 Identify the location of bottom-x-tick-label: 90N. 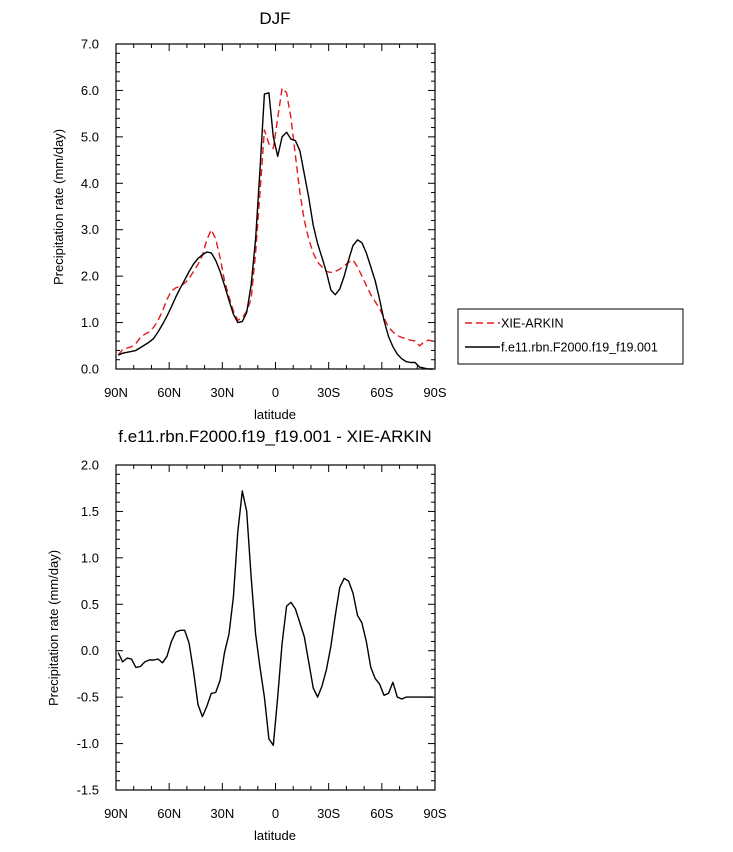
(116, 813).